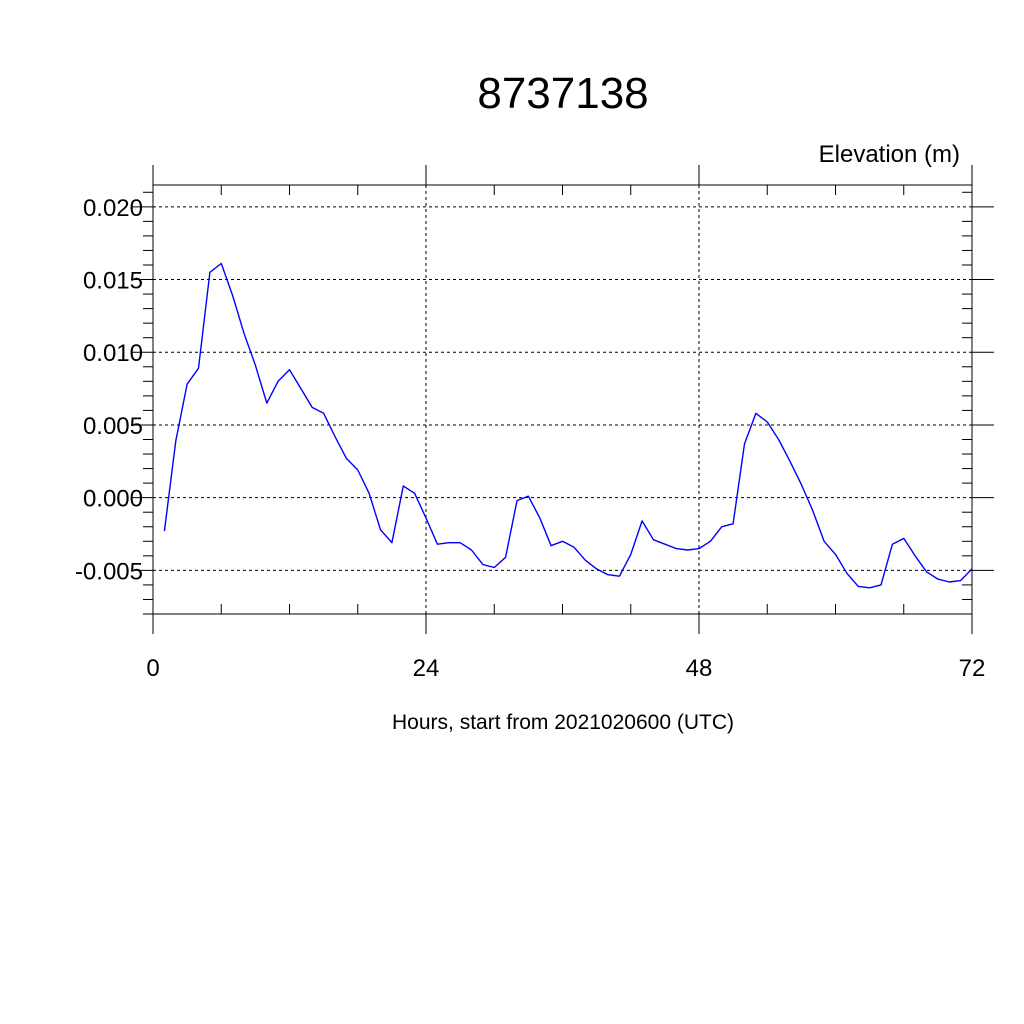 Image resolution: width=1024 pixels, height=1024 pixels. What do you see at coordinates (889, 154) in the screenshot?
I see `y-axis-label: Elevation (m)` at bounding box center [889, 154].